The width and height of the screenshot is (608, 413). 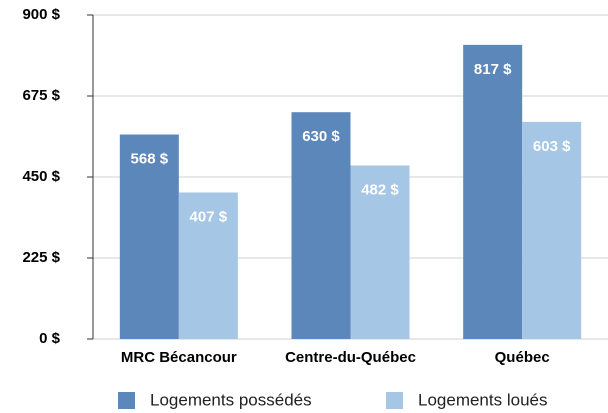 I want to click on y-tick-label: 0 $, so click(x=50, y=338).